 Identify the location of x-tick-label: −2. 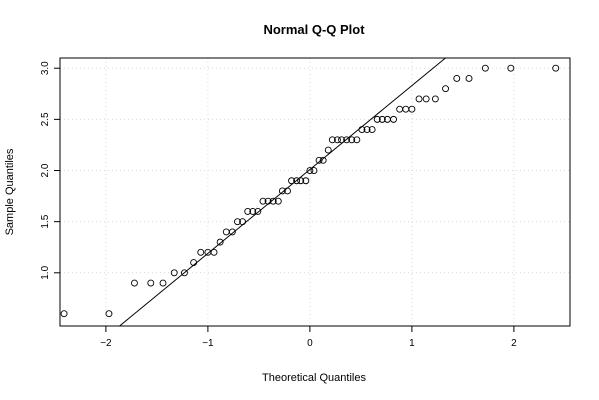
(106, 343).